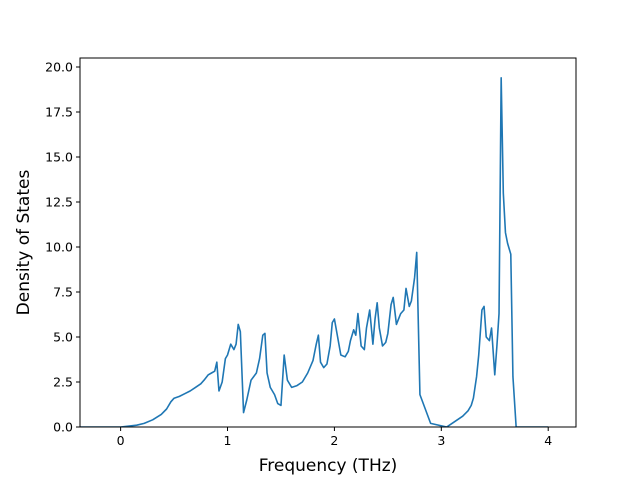 Image resolution: width=640 pixels, height=480 pixels. Describe the element at coordinates (334, 440) in the screenshot. I see `x-tick-label: 2` at that location.